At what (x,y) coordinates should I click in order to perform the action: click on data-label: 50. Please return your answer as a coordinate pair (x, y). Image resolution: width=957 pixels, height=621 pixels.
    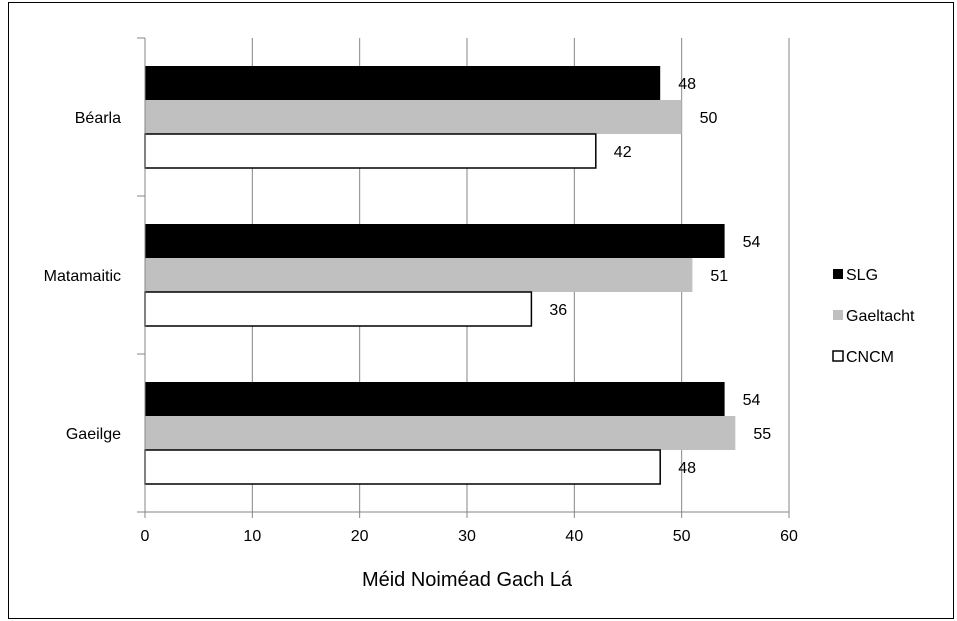
    Looking at the image, I should click on (709, 118).